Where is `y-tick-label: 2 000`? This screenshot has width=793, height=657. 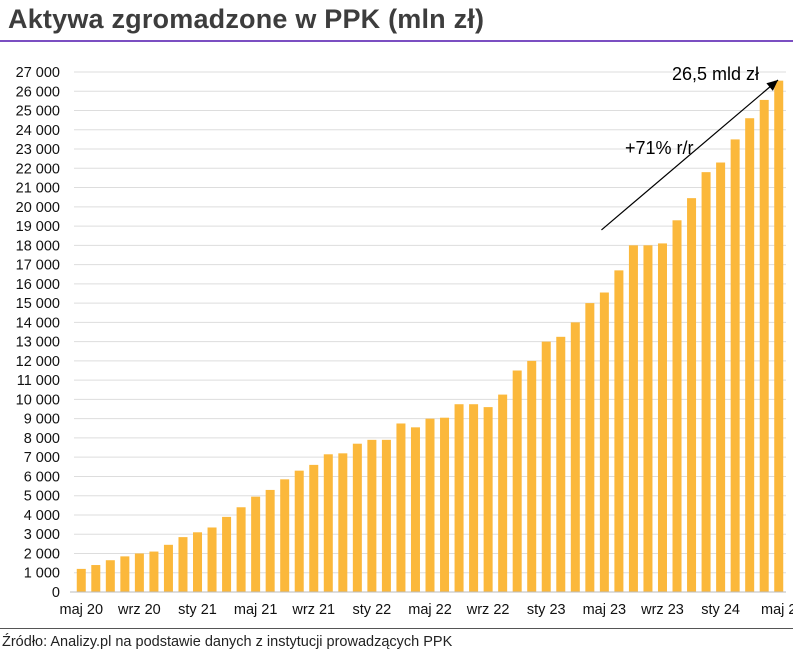 y-tick-label: 2 000 is located at coordinates (42, 554).